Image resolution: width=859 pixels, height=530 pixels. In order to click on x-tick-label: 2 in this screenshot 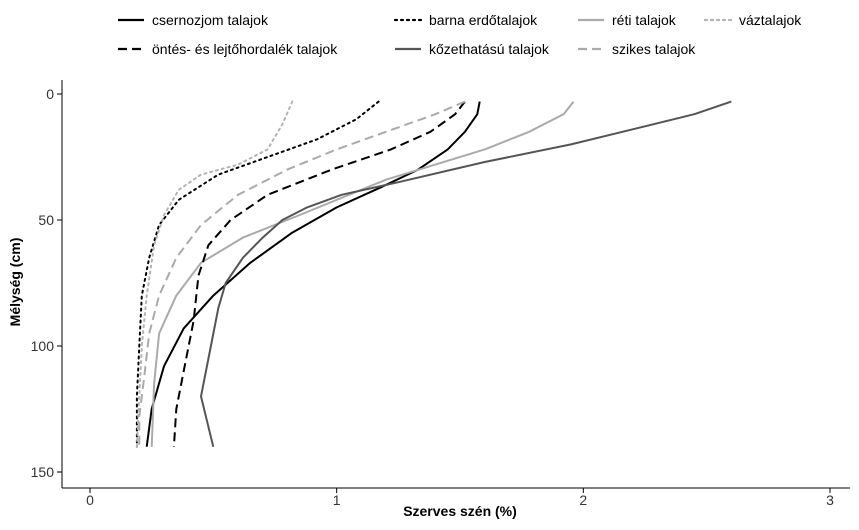, I will do `click(583, 500)`.